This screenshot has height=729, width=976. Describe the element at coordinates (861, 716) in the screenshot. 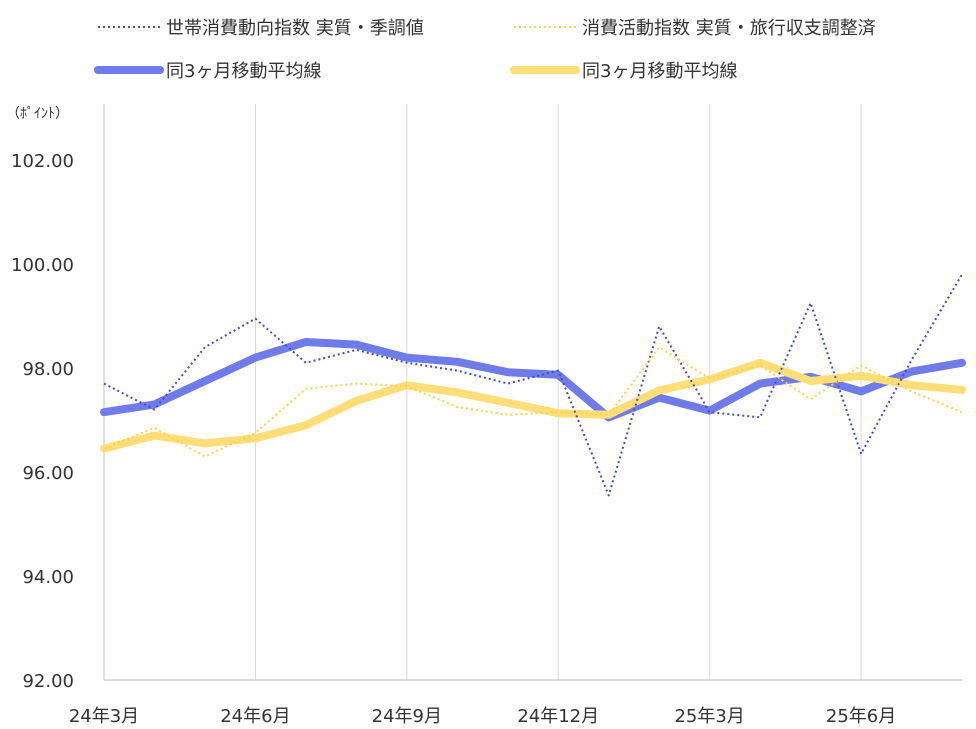

I see `x-tick-label: 25年6月` at that location.